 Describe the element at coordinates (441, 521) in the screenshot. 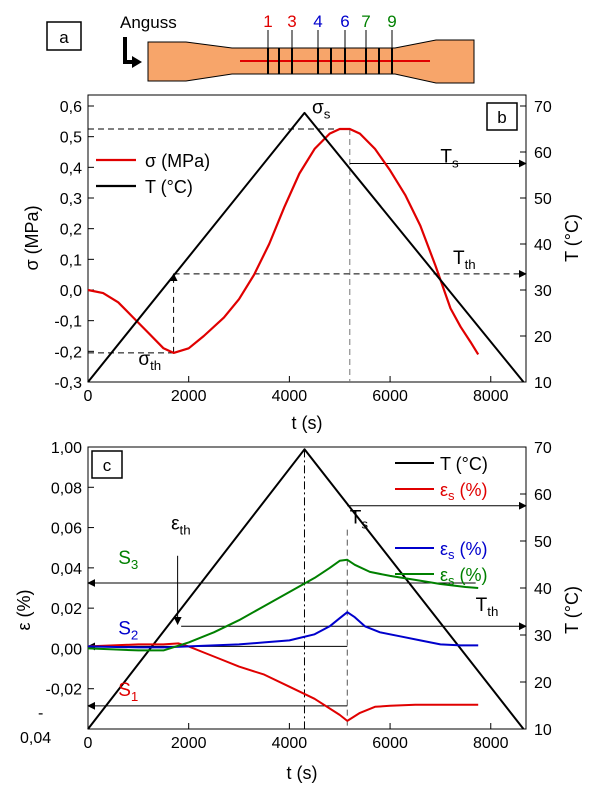

I see `panel-c-legend: T (°C) εs (%) εs (%) εs (%)` at that location.